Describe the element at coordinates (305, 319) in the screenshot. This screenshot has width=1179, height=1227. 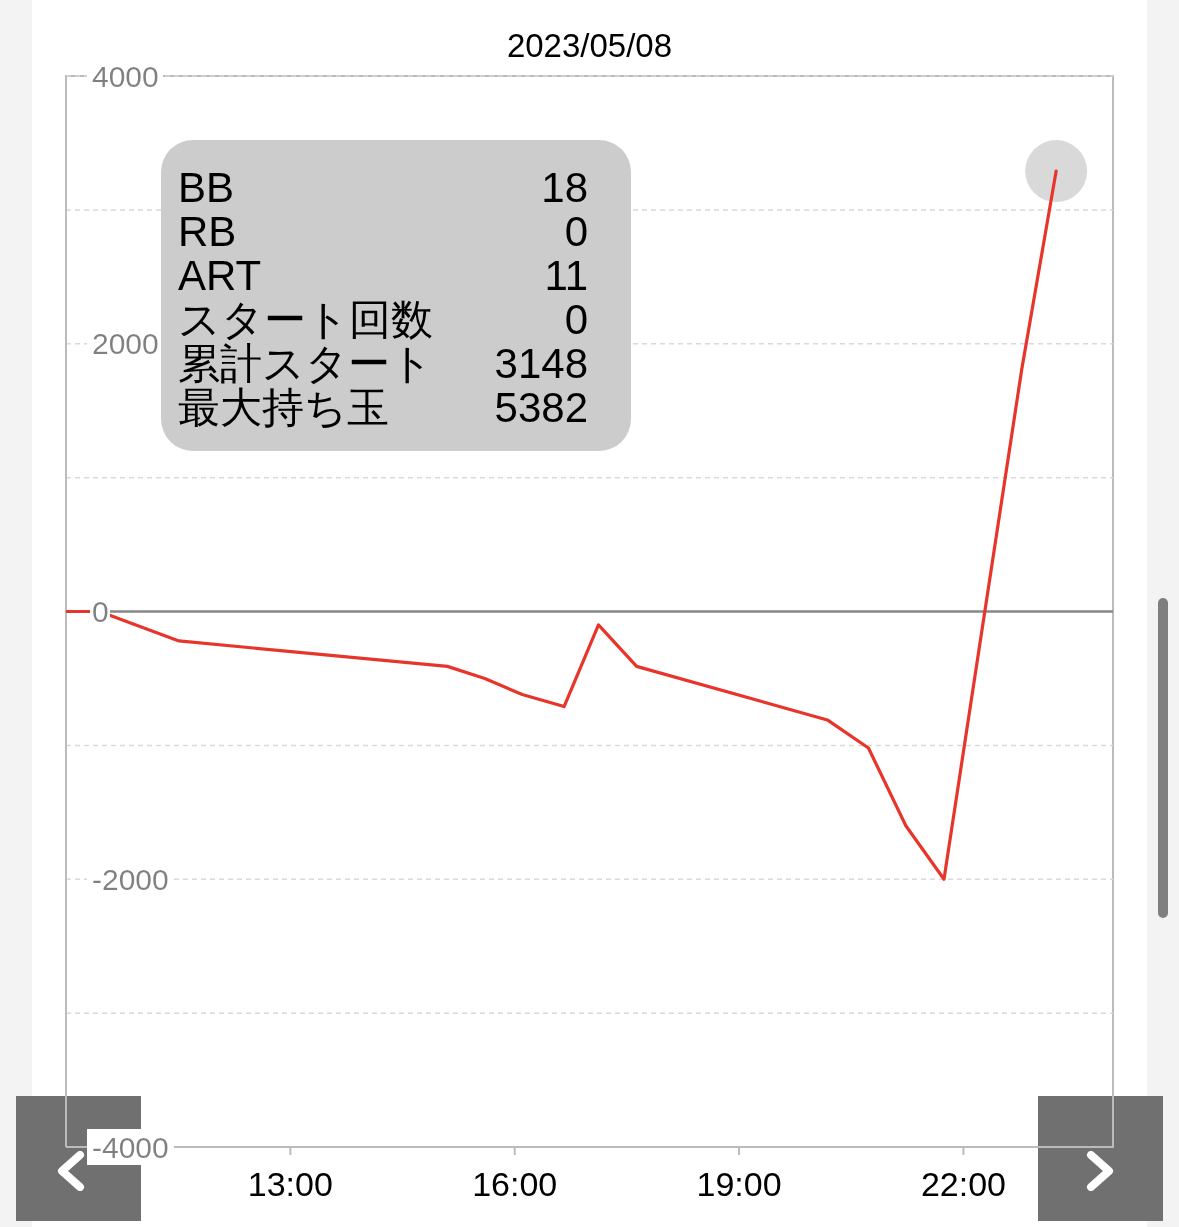
I see `annotation: スタート回数` at that location.